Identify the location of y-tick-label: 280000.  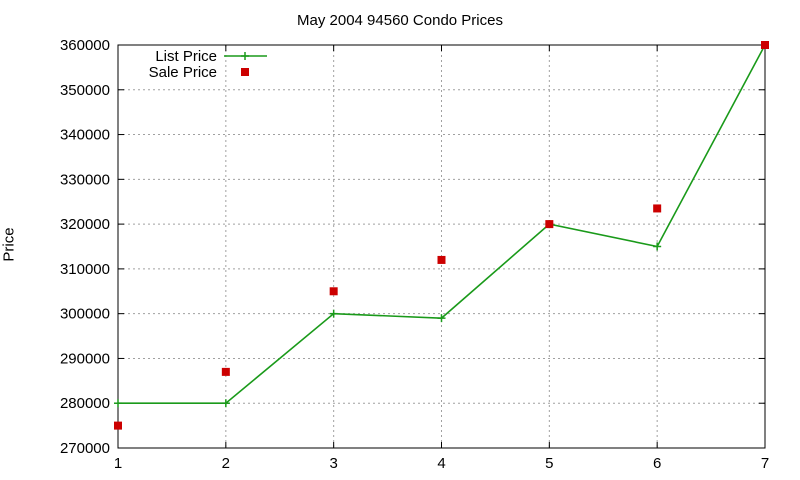
(85, 403).